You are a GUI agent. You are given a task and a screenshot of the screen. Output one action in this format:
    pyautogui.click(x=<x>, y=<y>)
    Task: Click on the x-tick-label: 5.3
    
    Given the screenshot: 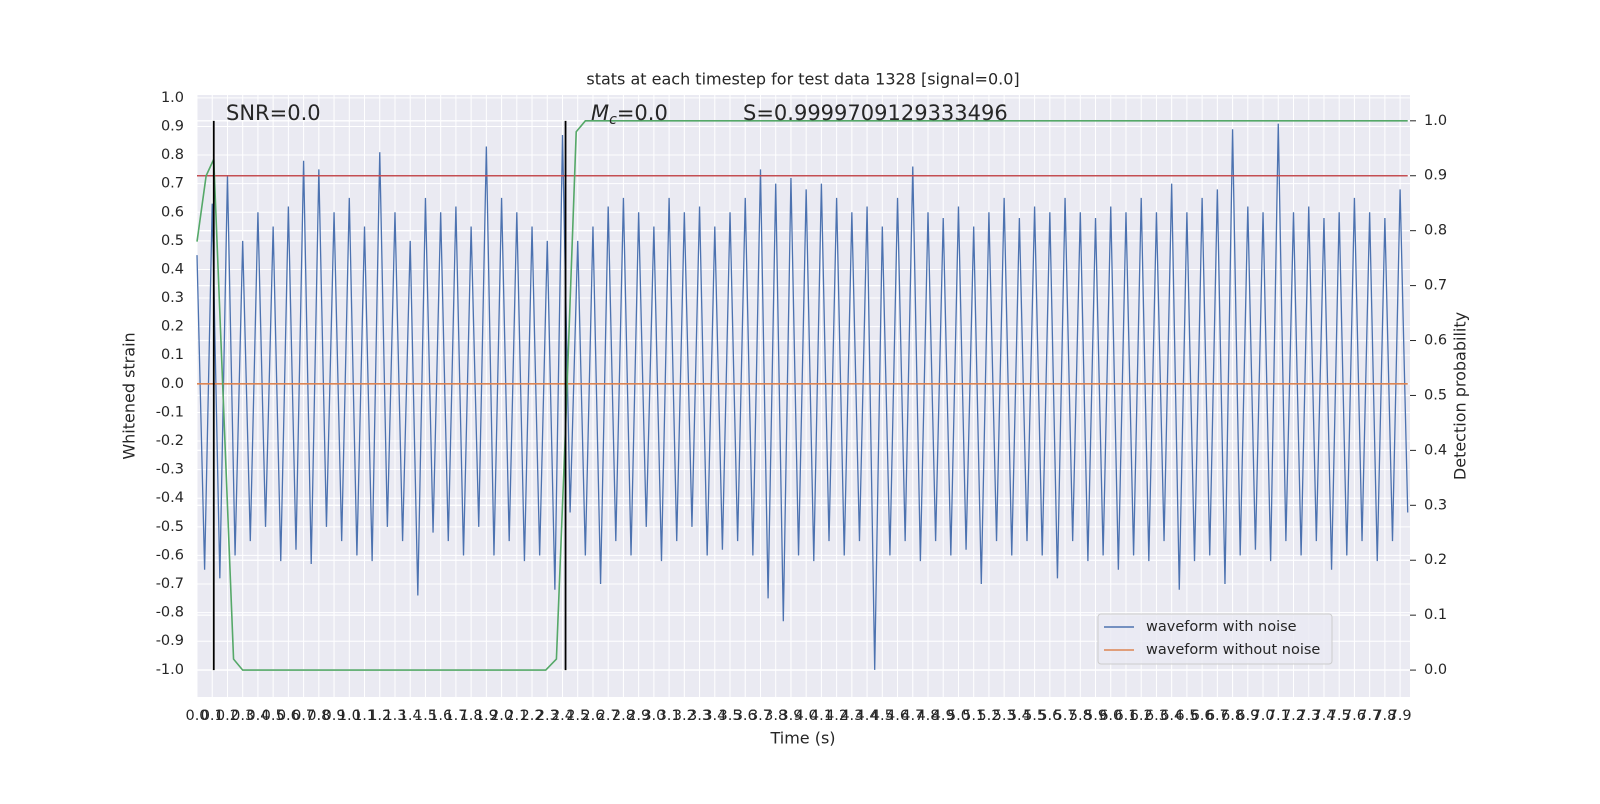 What is the action you would take?
    pyautogui.click(x=1004, y=716)
    